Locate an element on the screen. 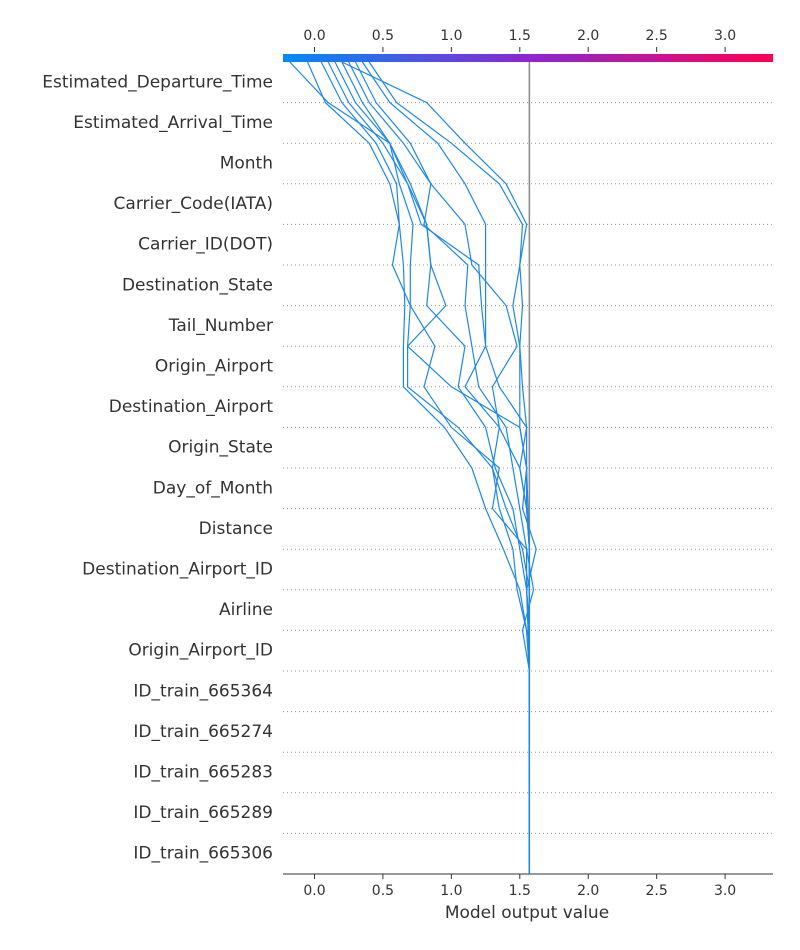  x-tick-label-top: 2.5 is located at coordinates (657, 36).